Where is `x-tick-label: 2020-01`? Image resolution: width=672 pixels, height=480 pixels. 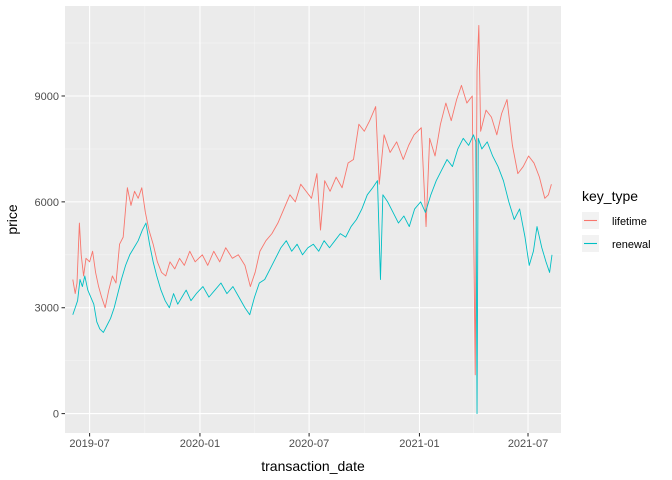 x-tick-label: 2020-01 is located at coordinates (200, 444).